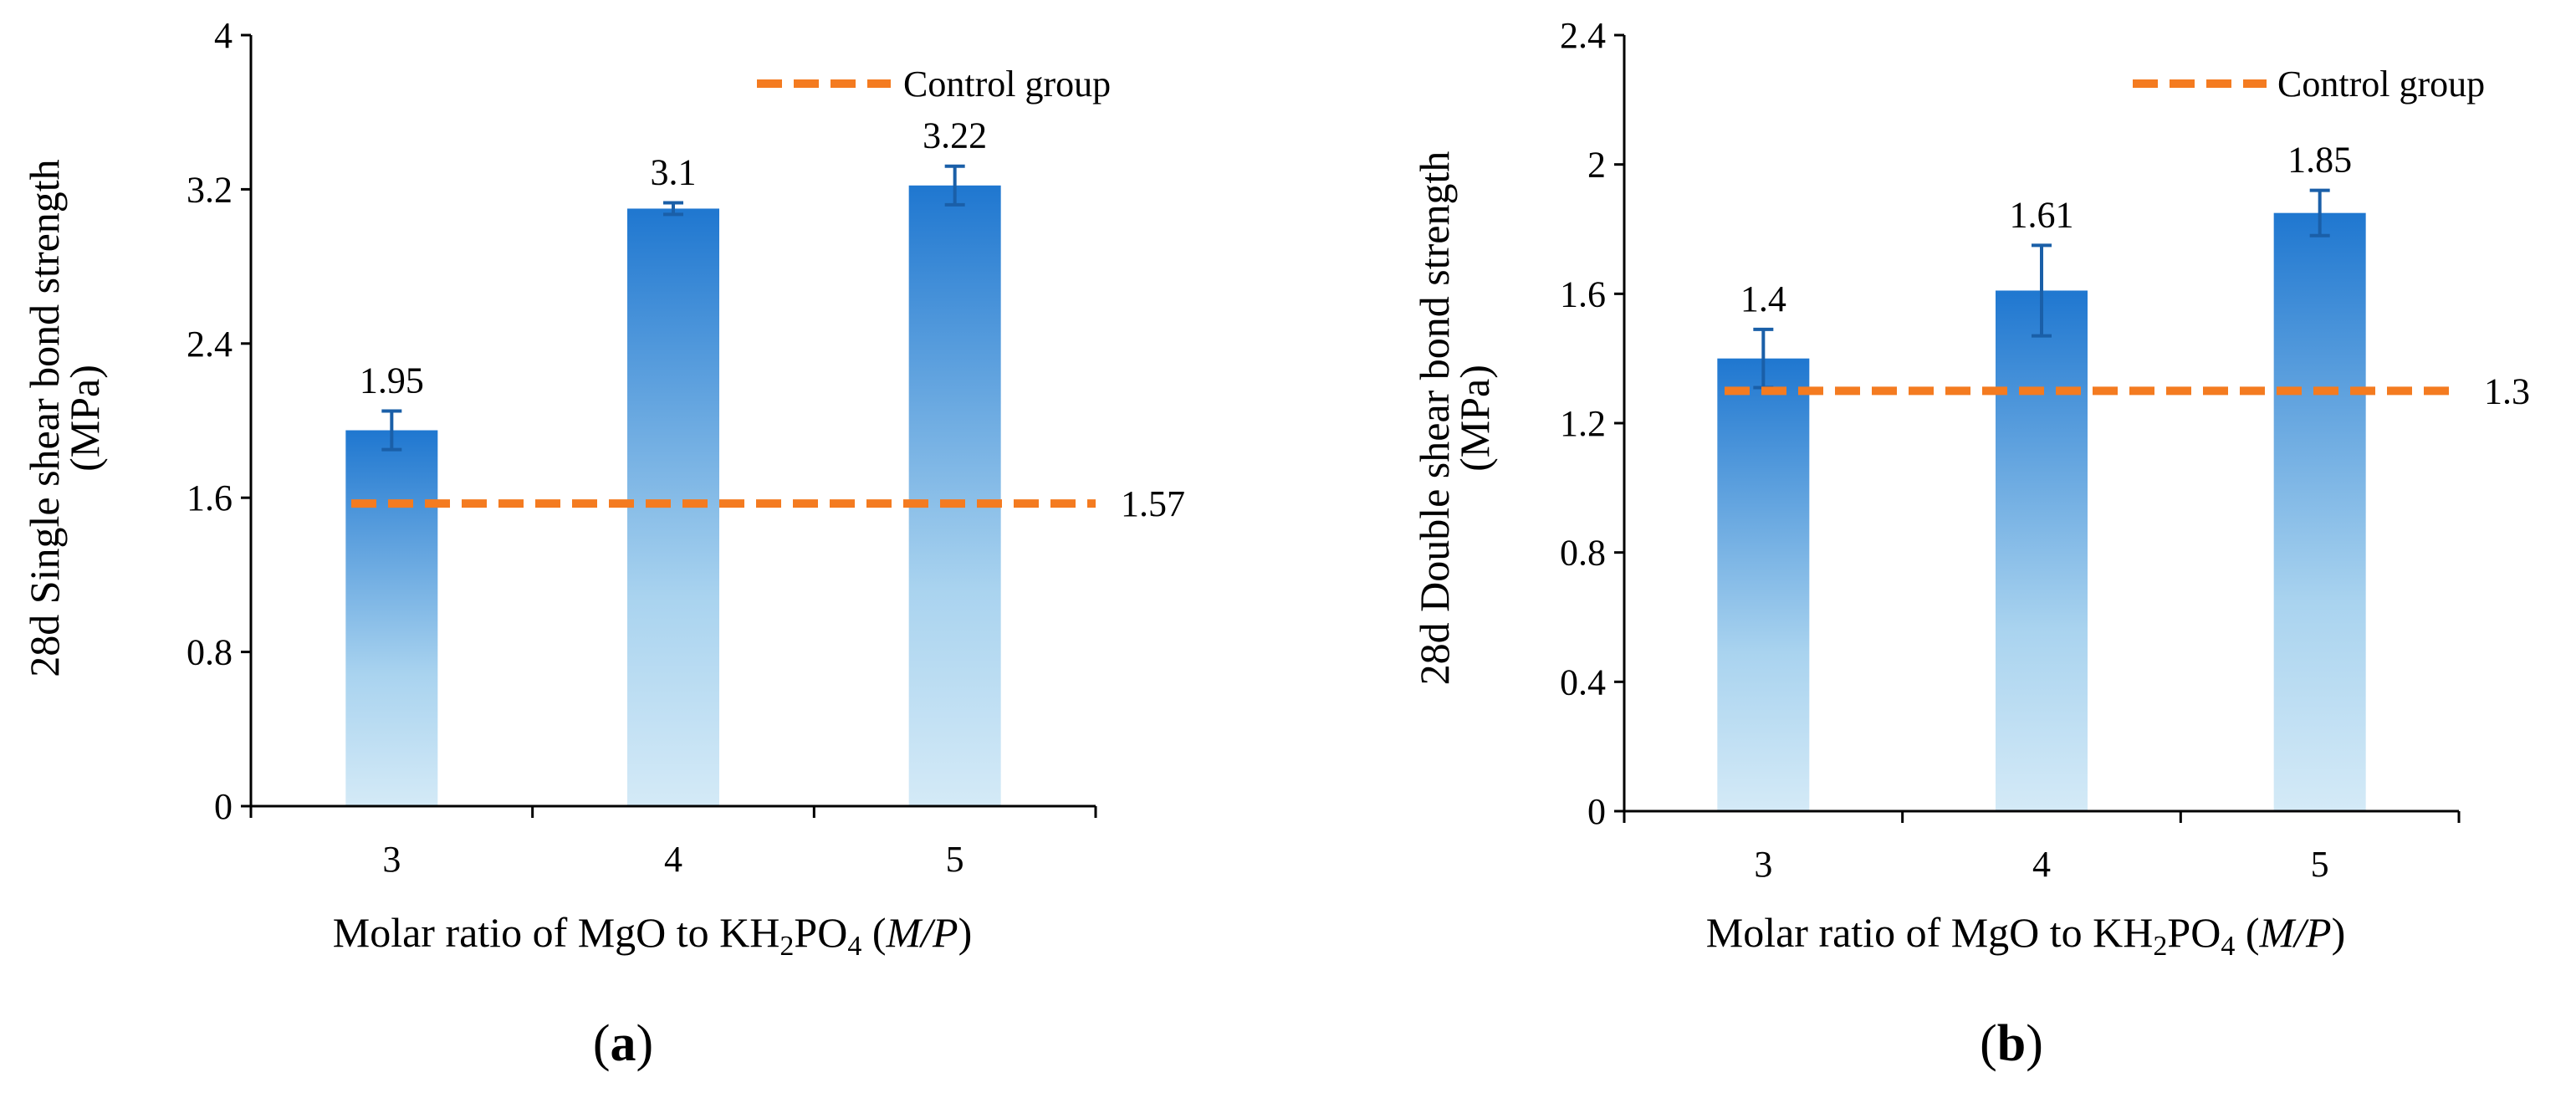 The image size is (2576, 1098). What do you see at coordinates (223, 806) in the screenshot?
I see `y-tick-label-a-0: 0` at bounding box center [223, 806].